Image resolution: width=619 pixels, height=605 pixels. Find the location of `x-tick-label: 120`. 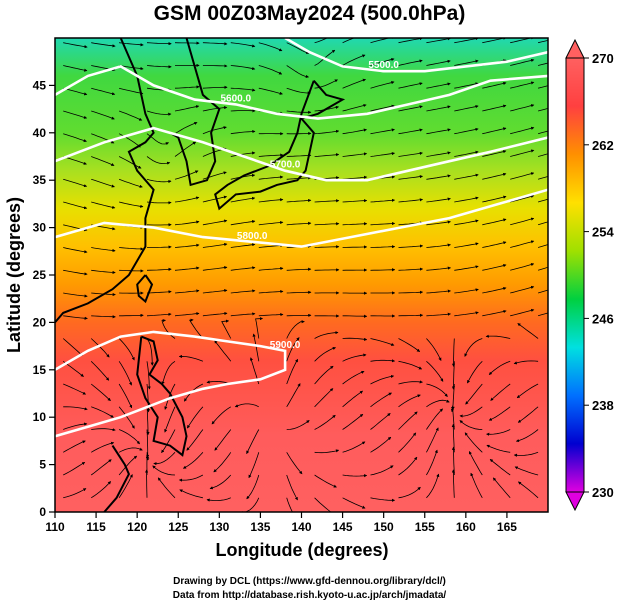

x-tick-label: 120 is located at coordinates (137, 527).